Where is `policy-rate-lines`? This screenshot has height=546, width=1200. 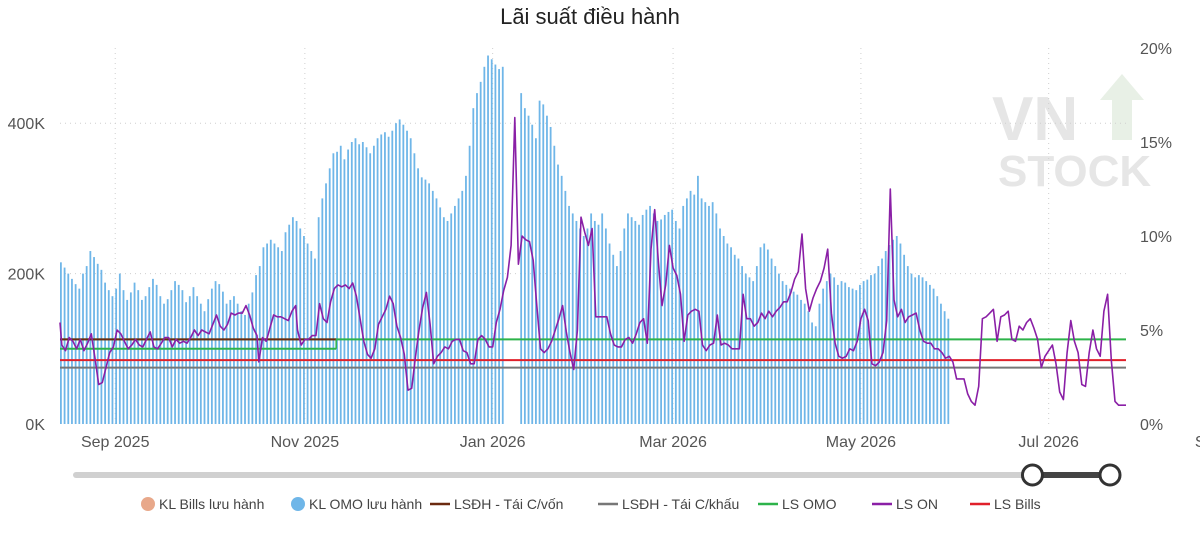
policy-rate-lines is located at coordinates (593, 353).